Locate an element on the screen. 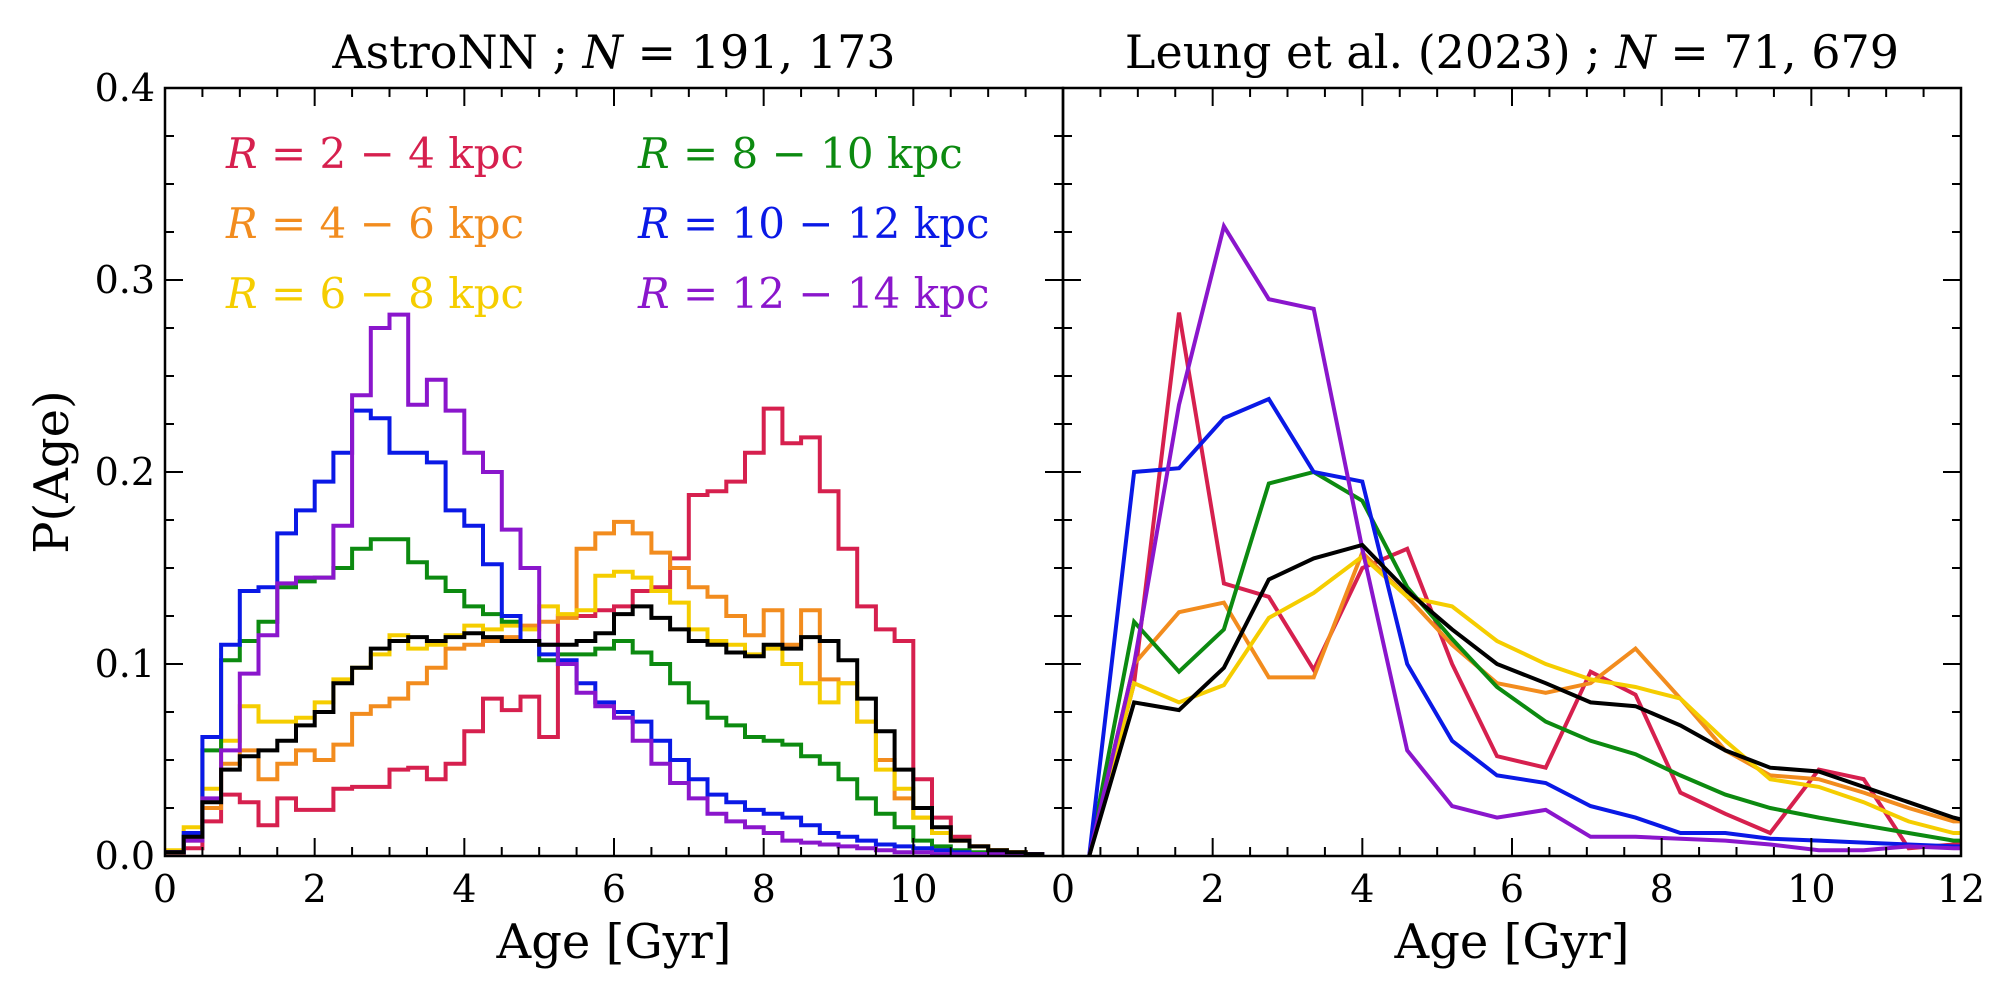 The width and height of the screenshot is (2000, 1000). right-x-tick-label: 10 is located at coordinates (1811, 889).